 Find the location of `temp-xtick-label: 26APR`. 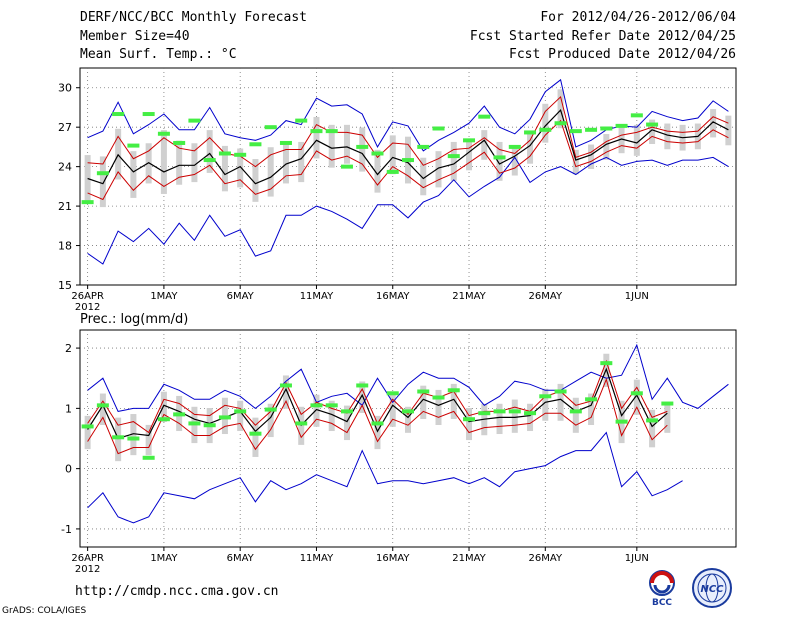

temp-xtick-label: 26APR is located at coordinates (87, 296).